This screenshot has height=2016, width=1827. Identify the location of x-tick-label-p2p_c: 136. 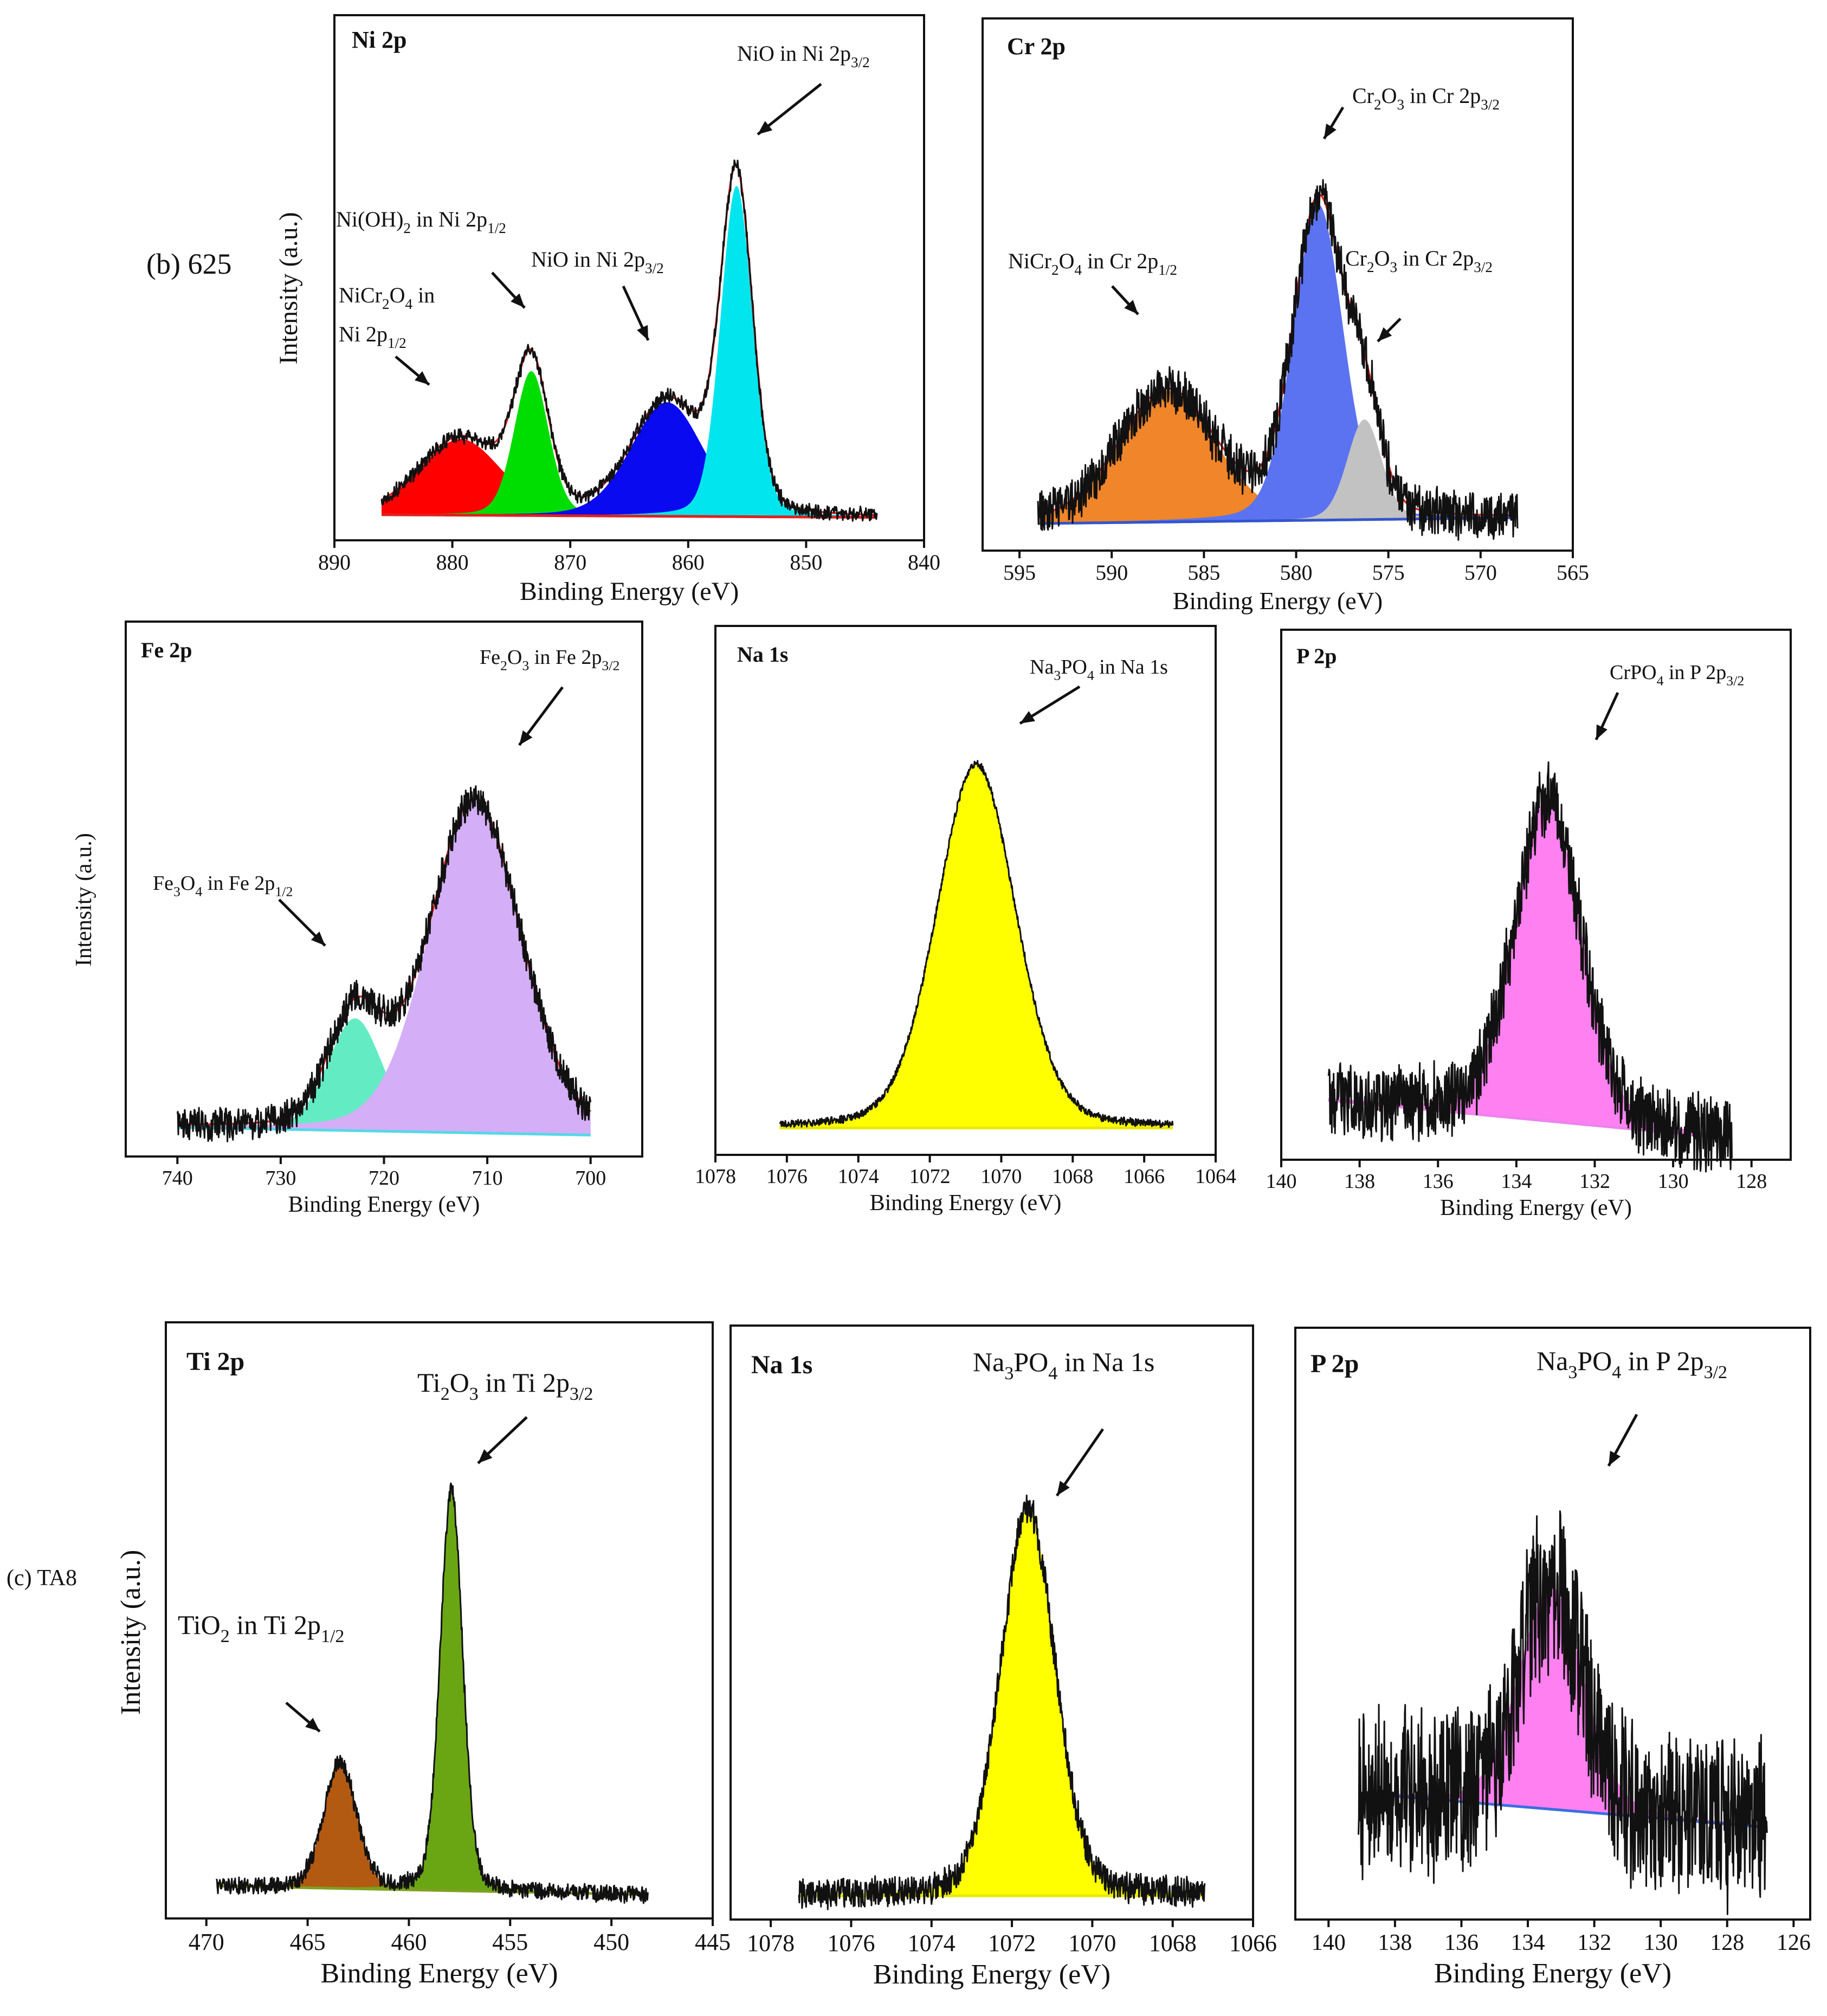
(1461, 1943).